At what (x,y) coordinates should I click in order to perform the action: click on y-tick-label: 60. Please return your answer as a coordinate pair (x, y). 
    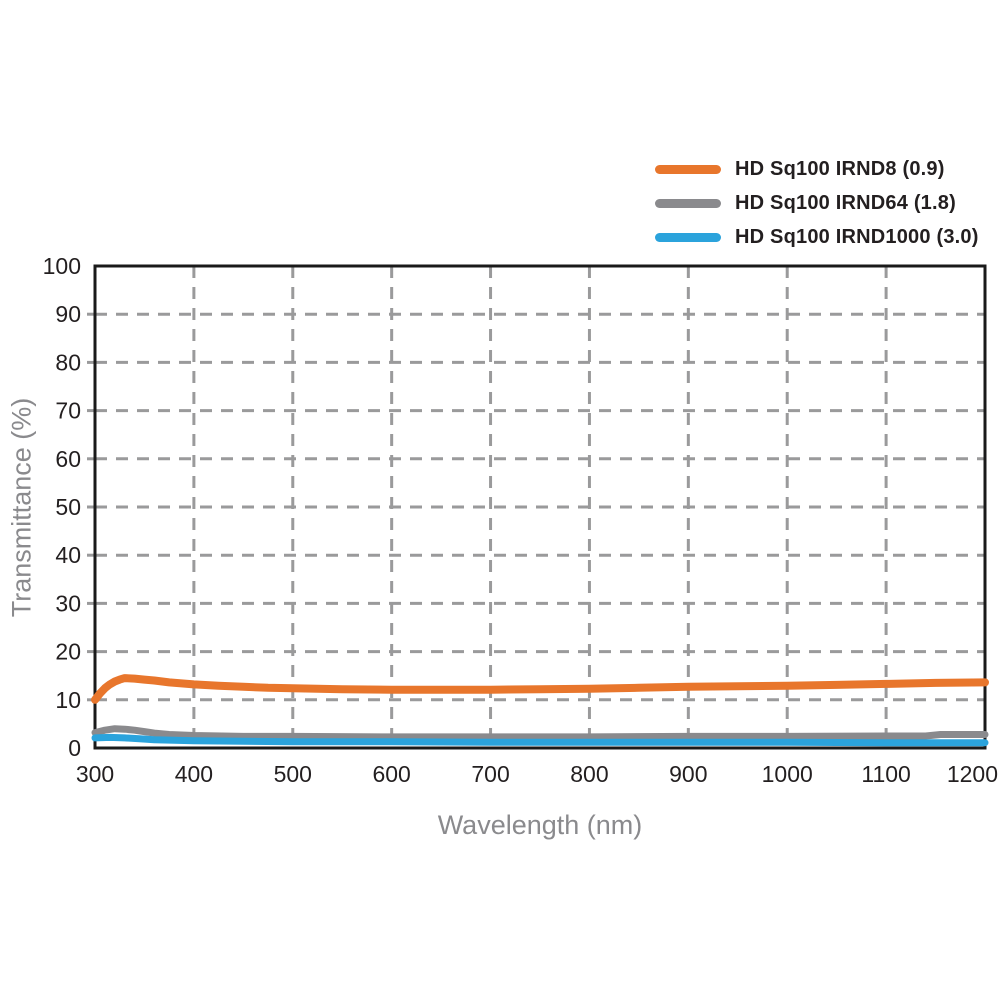
    Looking at the image, I should click on (68, 459).